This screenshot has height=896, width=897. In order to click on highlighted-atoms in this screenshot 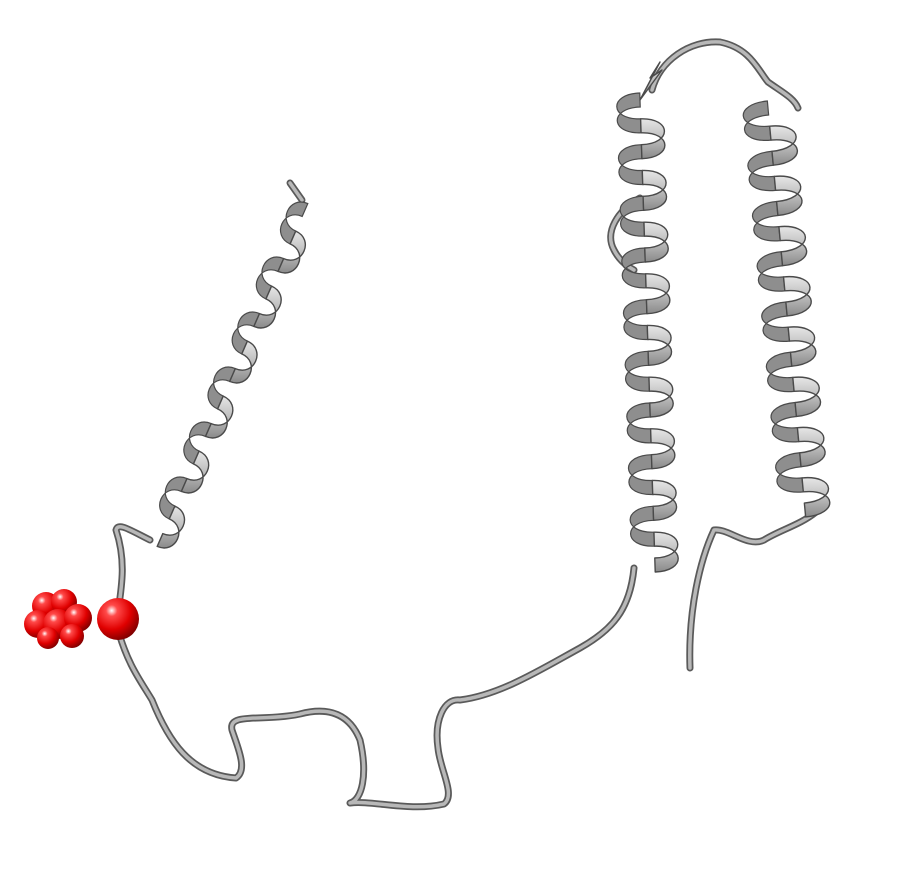, I will do `click(81, 619)`.